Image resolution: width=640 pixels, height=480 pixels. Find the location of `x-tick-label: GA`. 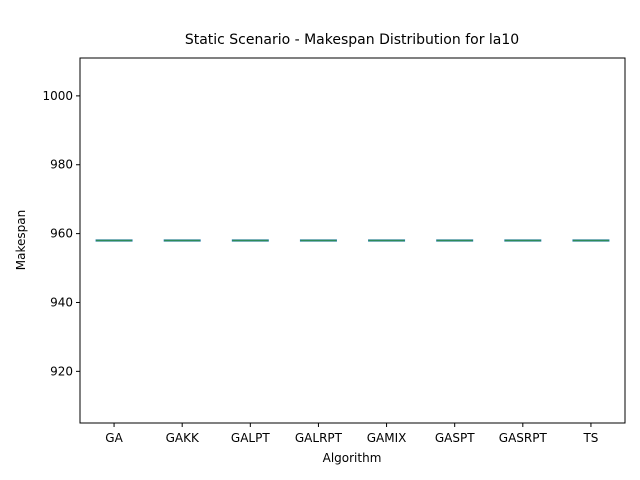

x-tick-label: GA is located at coordinates (114, 438).